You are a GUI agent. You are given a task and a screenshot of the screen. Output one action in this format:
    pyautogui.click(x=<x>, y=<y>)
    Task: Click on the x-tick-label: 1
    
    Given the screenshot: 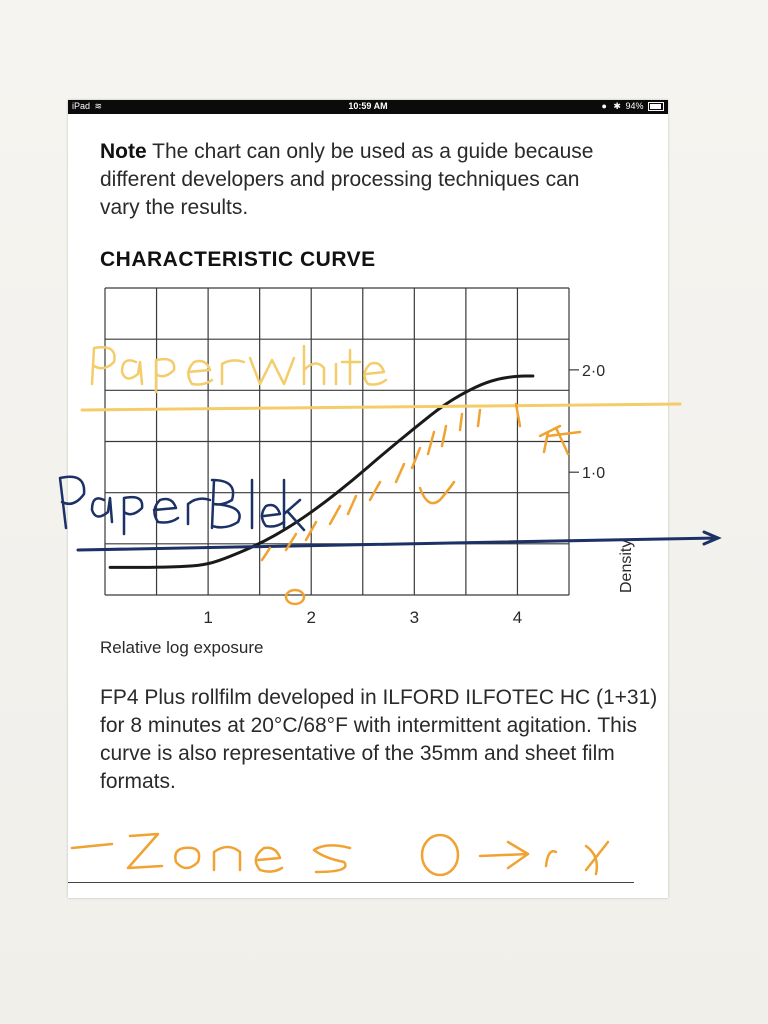 What is the action you would take?
    pyautogui.click(x=207, y=617)
    